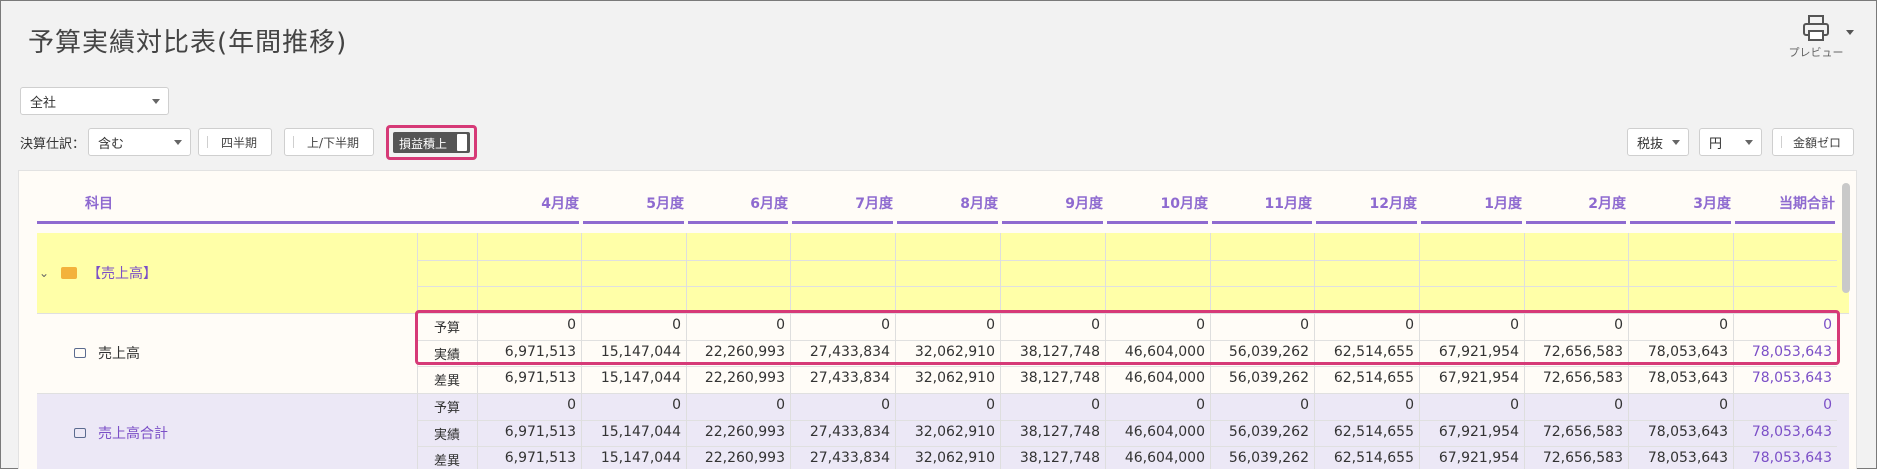 The height and width of the screenshot is (469, 1877). Describe the element at coordinates (1813, 142) in the screenshot. I see `zero-amount-button: 金額ゼロ` at that location.